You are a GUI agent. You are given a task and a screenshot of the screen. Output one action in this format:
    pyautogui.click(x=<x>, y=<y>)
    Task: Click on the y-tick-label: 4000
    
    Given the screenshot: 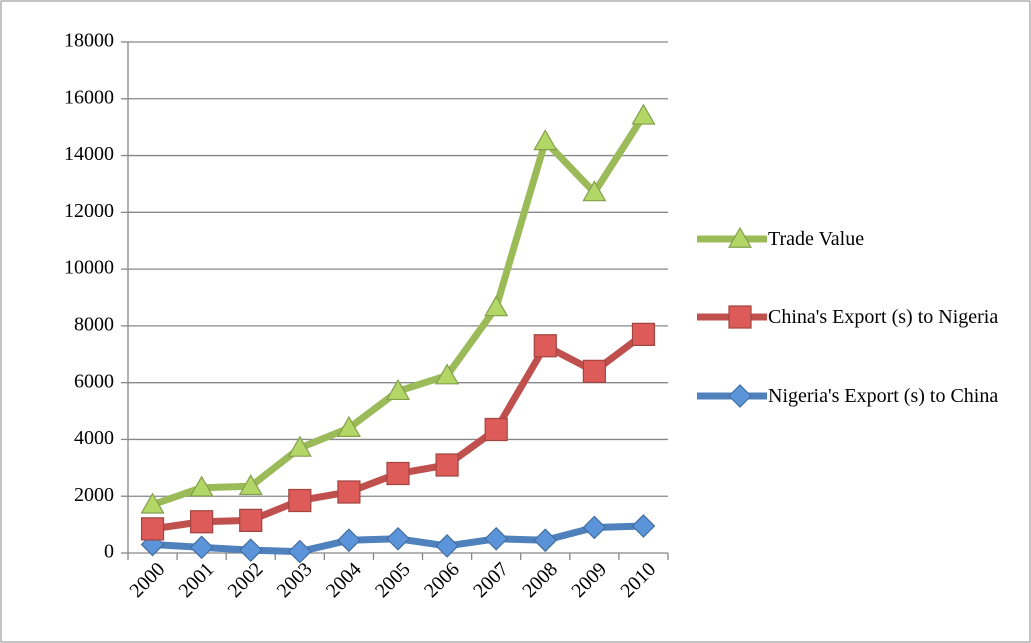 What is the action you would take?
    pyautogui.click(x=94, y=438)
    